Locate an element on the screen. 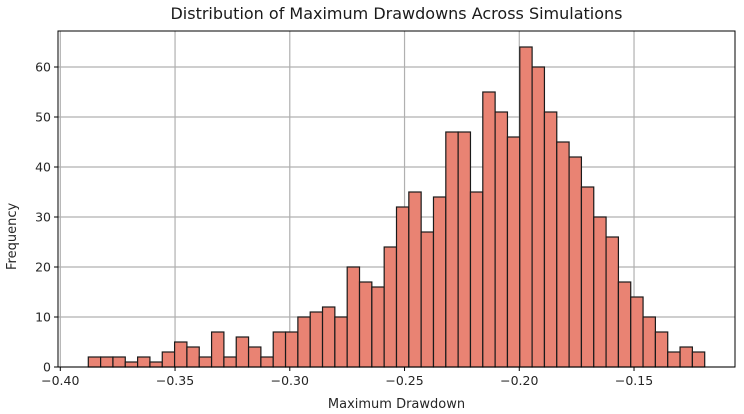 The width and height of the screenshot is (744, 414). x-tick-label: −0.20 is located at coordinates (519, 380).